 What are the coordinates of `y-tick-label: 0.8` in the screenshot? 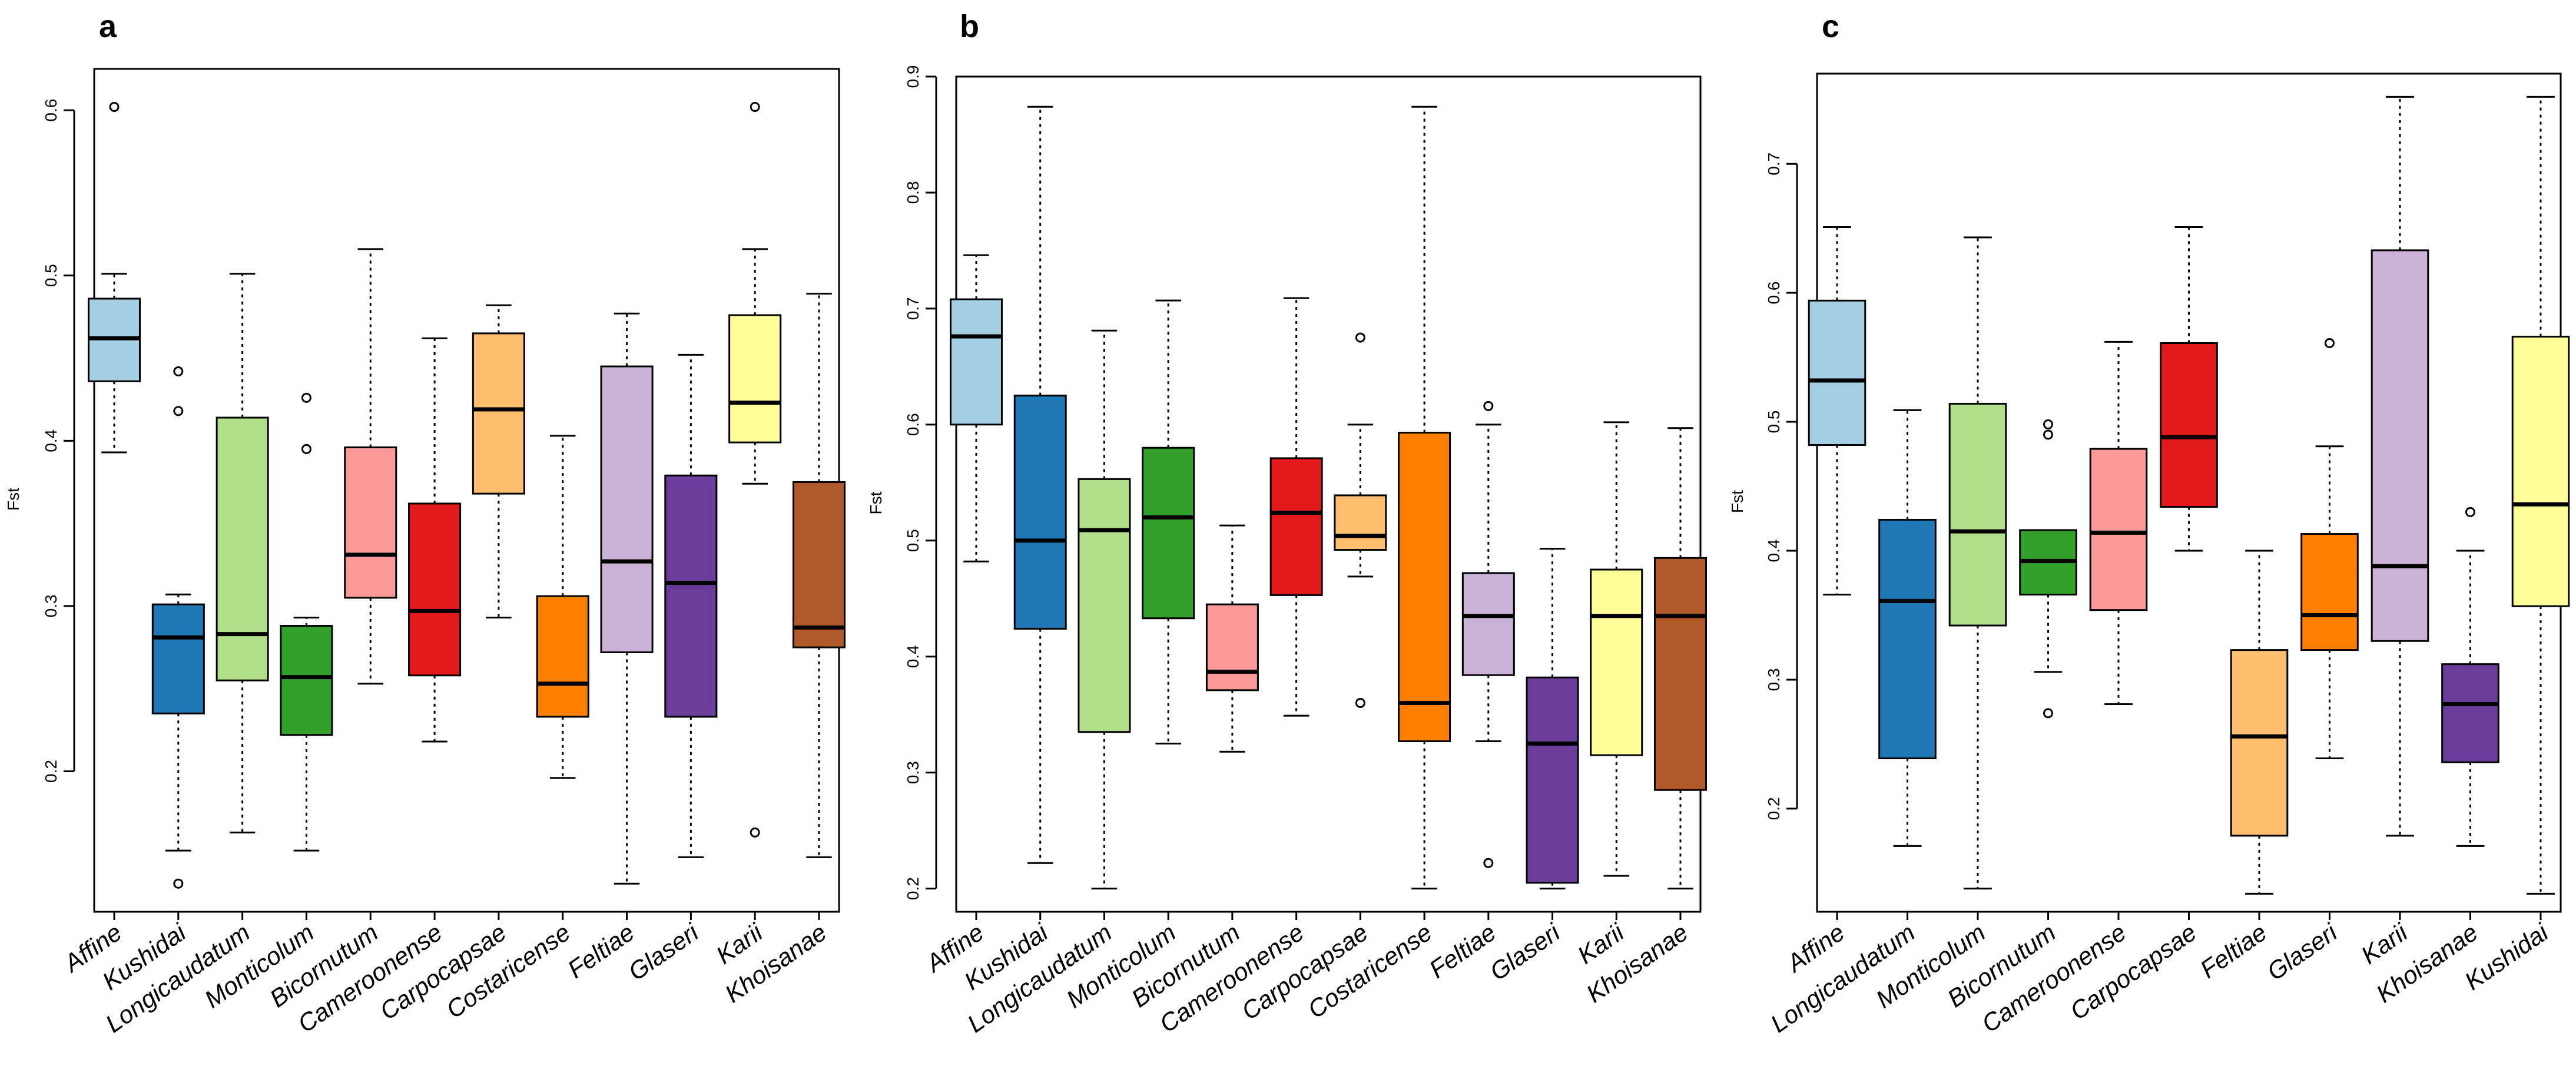 It's located at (913, 192).